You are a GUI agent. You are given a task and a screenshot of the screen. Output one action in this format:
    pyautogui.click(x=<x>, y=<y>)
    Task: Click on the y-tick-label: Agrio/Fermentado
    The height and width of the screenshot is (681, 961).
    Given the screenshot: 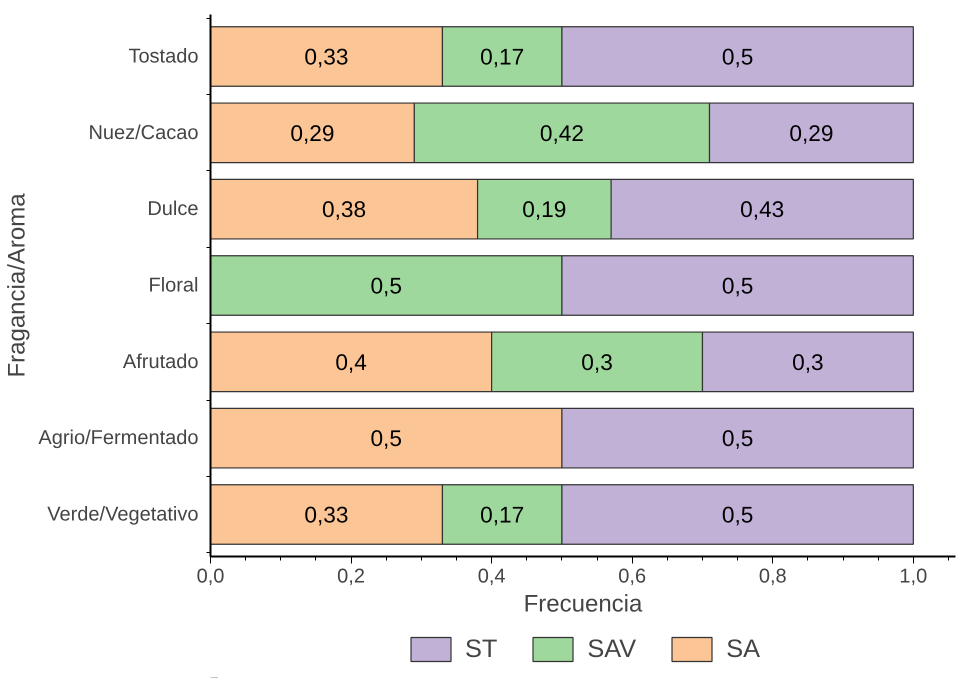 What is the action you would take?
    pyautogui.click(x=118, y=438)
    